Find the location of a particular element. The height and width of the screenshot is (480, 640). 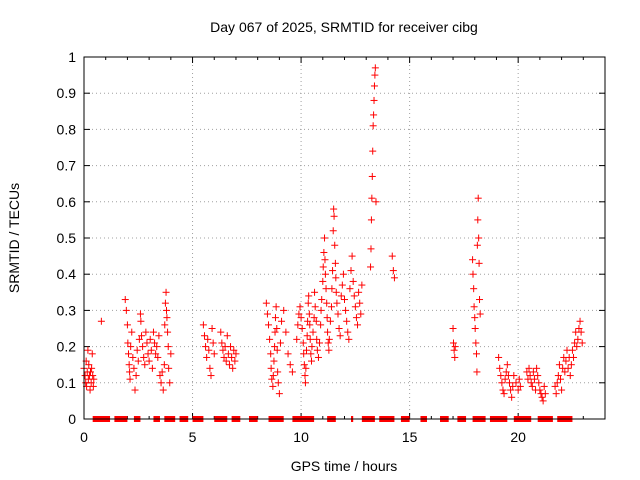

y-tick-label: 0.5 is located at coordinates (67, 238).